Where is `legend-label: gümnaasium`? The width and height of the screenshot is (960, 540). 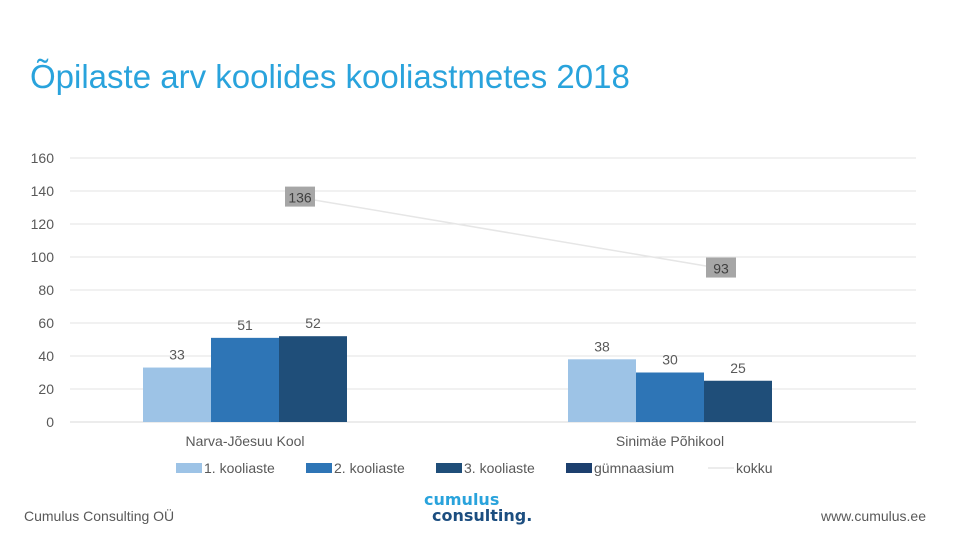 legend-label: gümnaasium is located at coordinates (634, 468).